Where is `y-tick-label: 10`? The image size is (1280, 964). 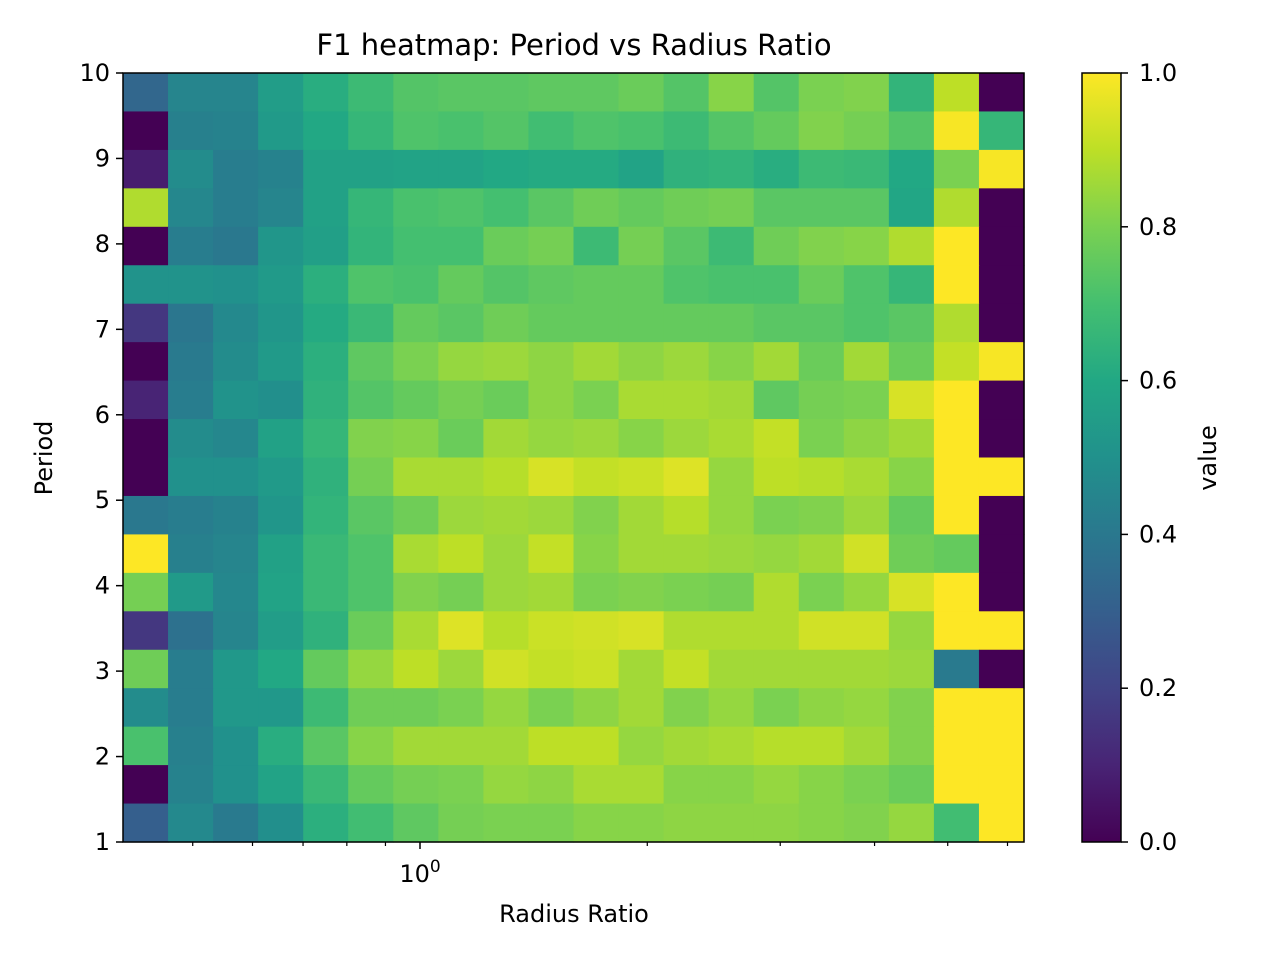
y-tick-label: 10 is located at coordinates (94, 73).